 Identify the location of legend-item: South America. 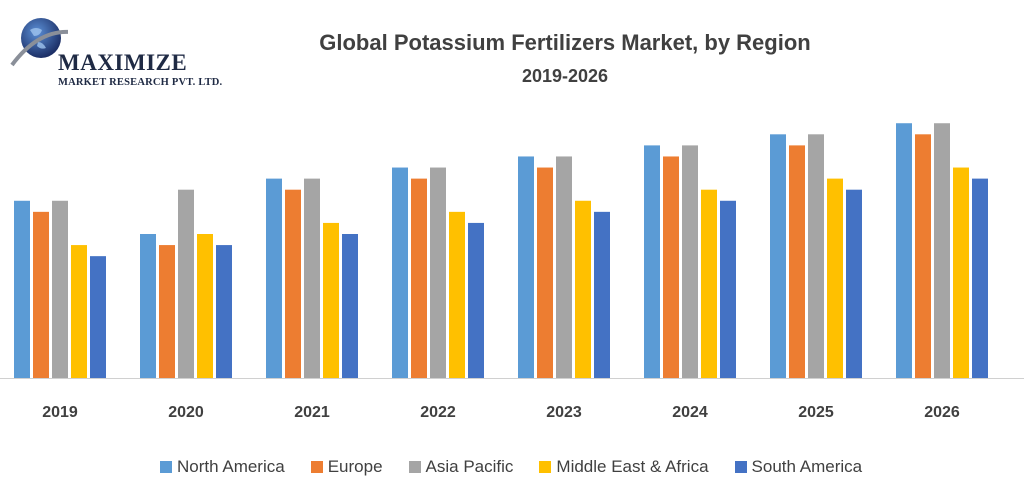
(798, 467).